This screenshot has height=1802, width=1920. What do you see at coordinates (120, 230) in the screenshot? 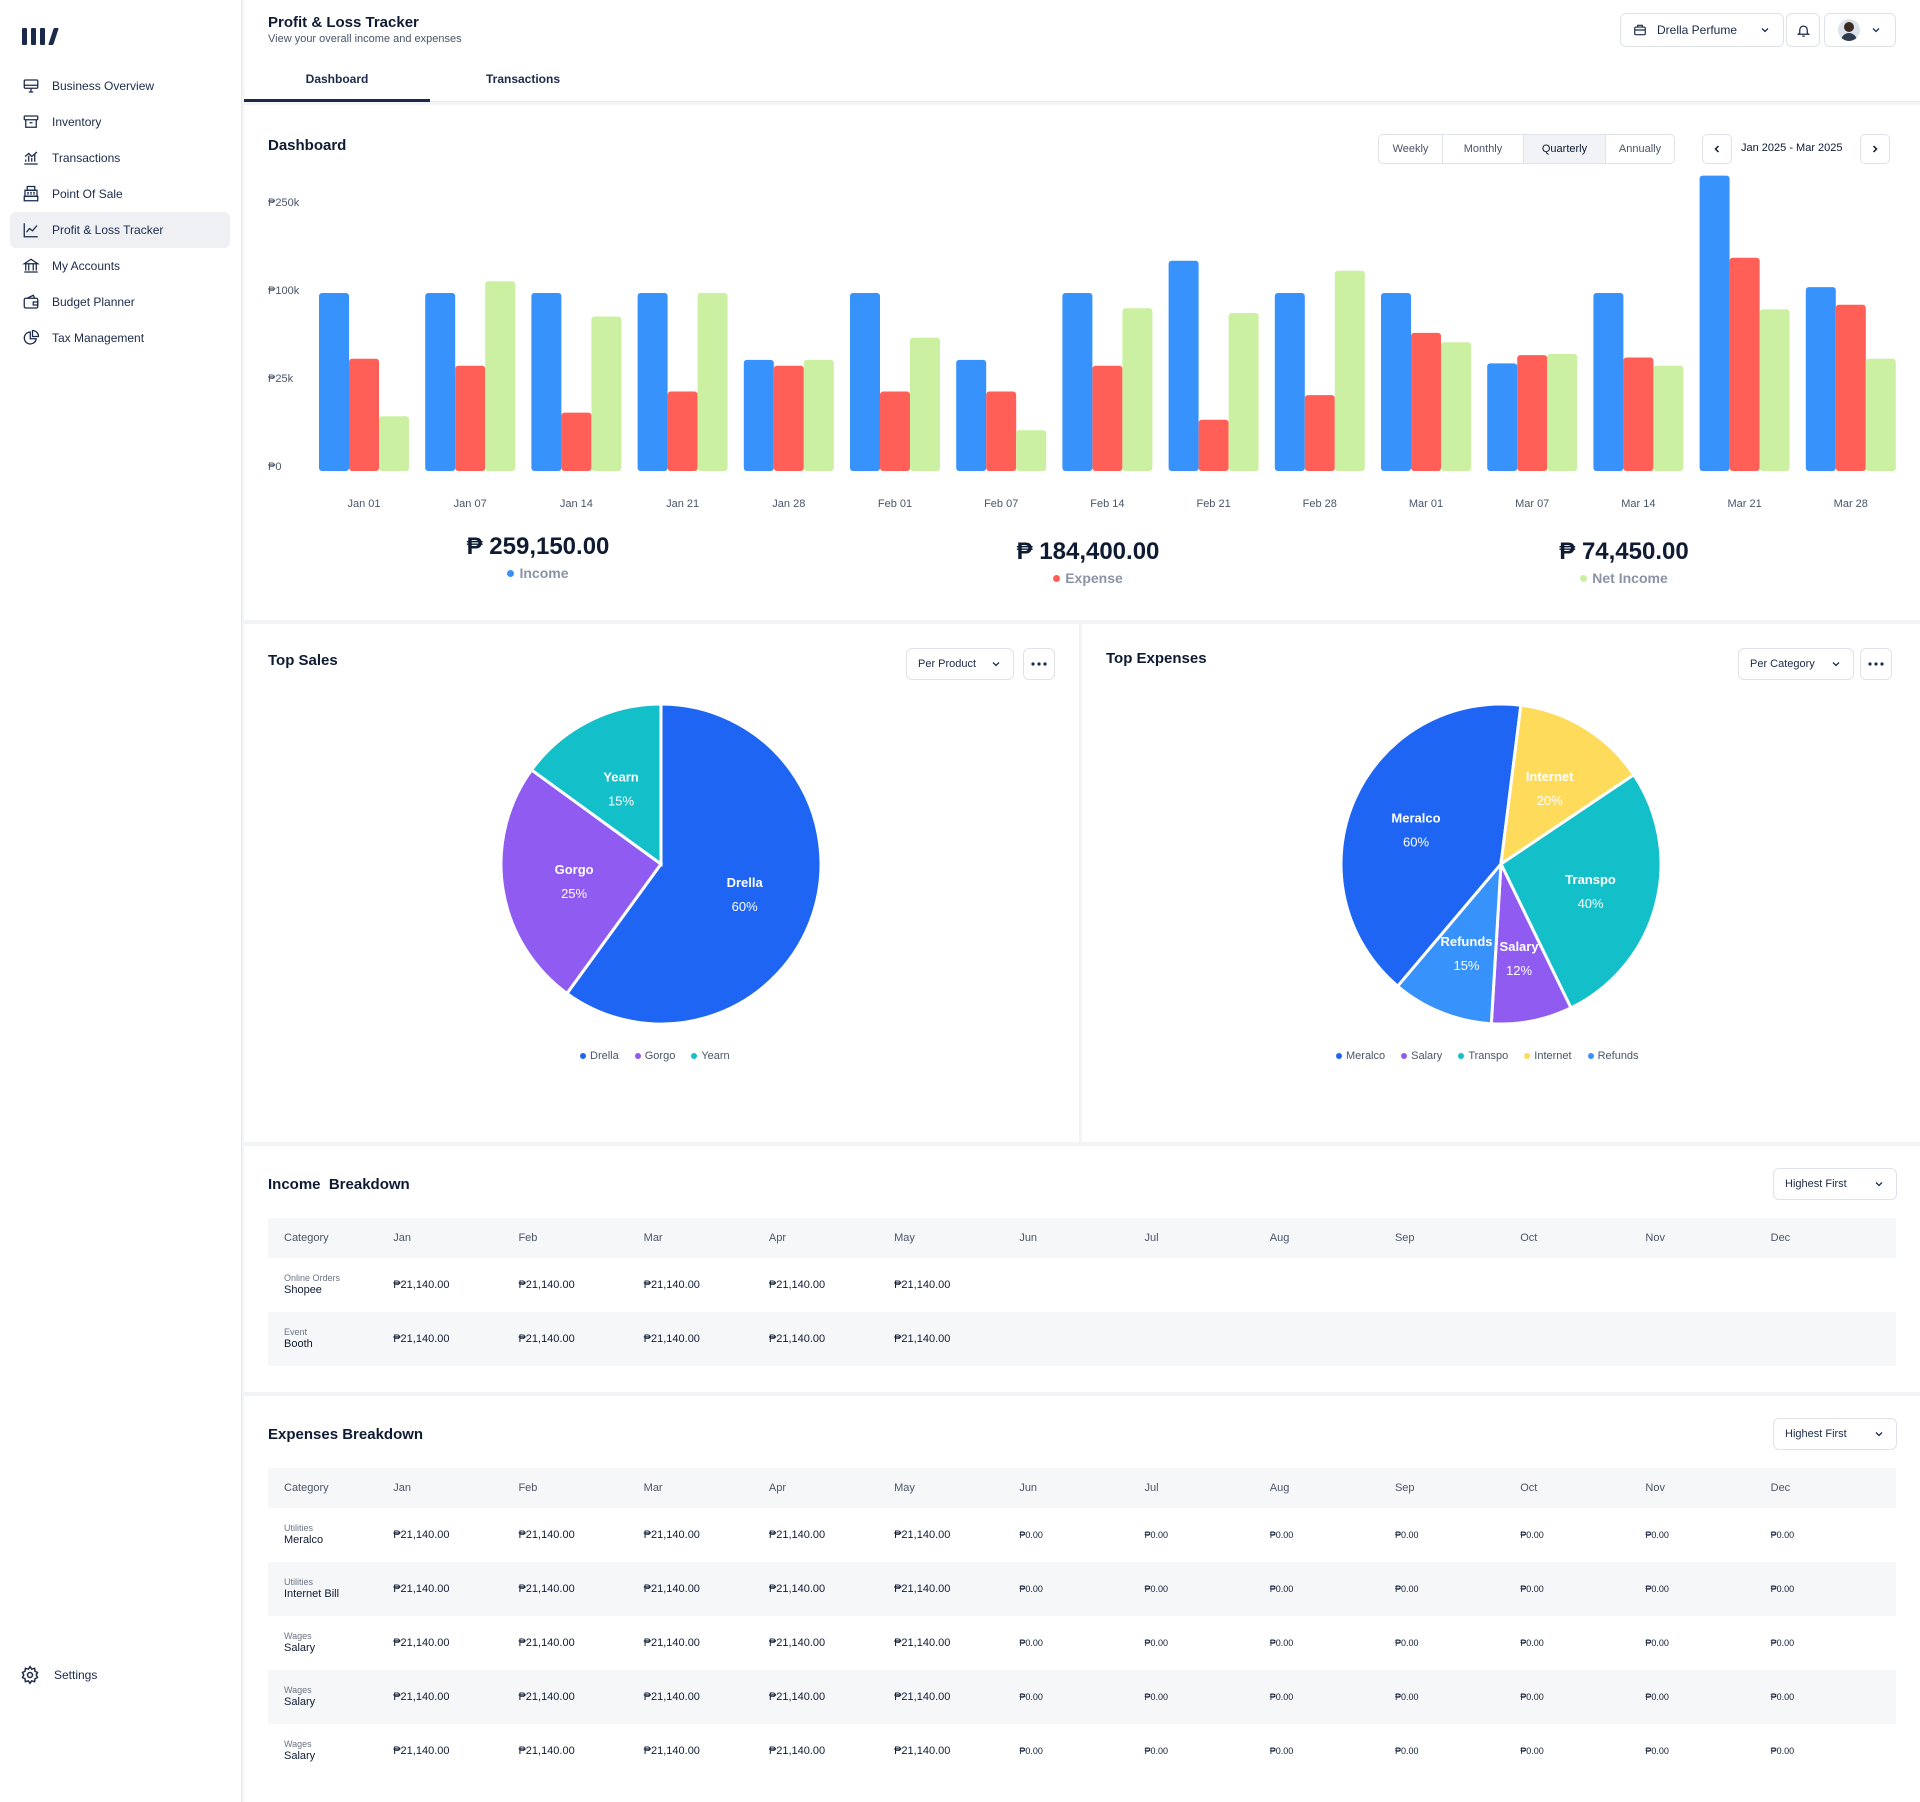
I see `sidebar-item-profit-loss-tracker: Profit & Loss Tracker` at bounding box center [120, 230].